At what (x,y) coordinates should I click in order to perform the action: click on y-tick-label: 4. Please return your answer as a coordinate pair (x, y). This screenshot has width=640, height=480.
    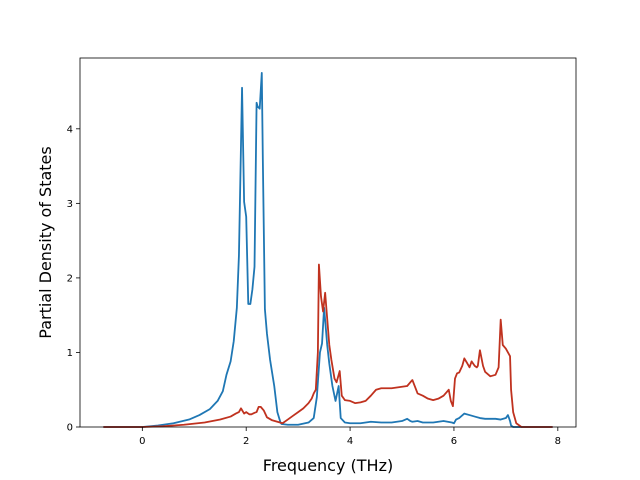
    Looking at the image, I should click on (70, 129).